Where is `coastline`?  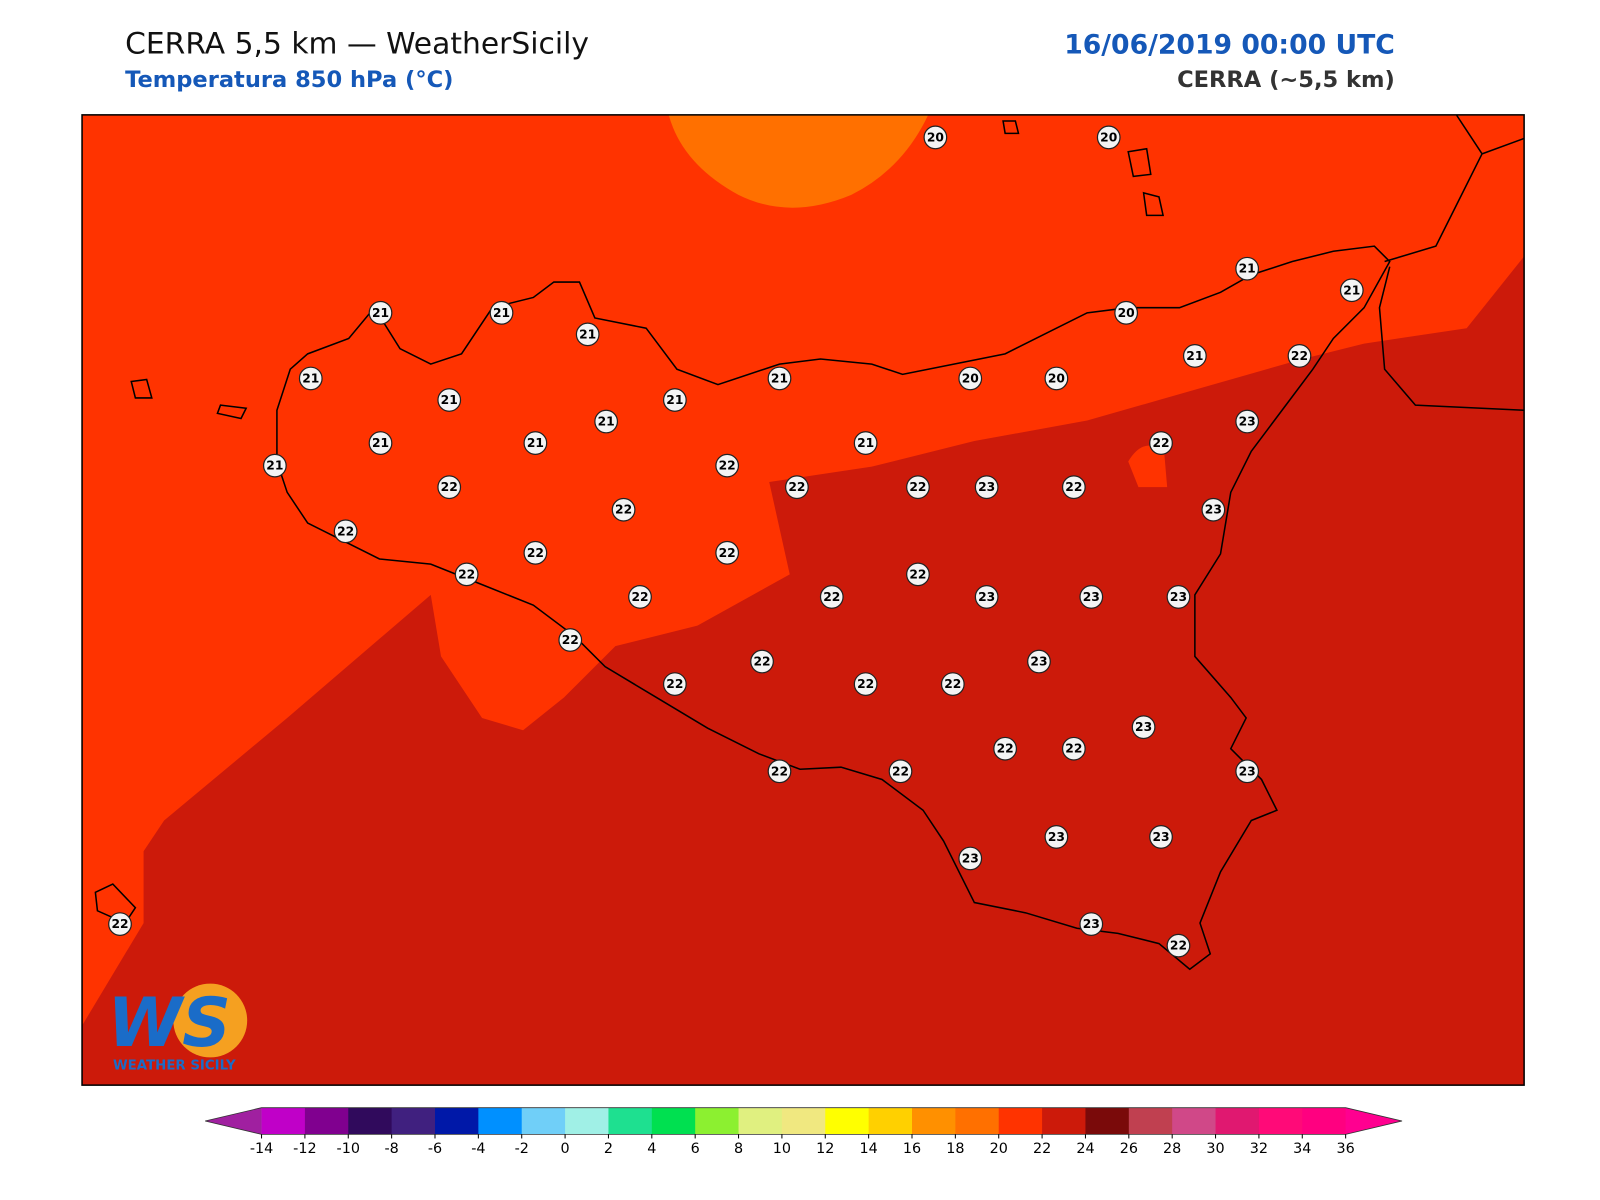
coastline is located at coordinates (1451, 263).